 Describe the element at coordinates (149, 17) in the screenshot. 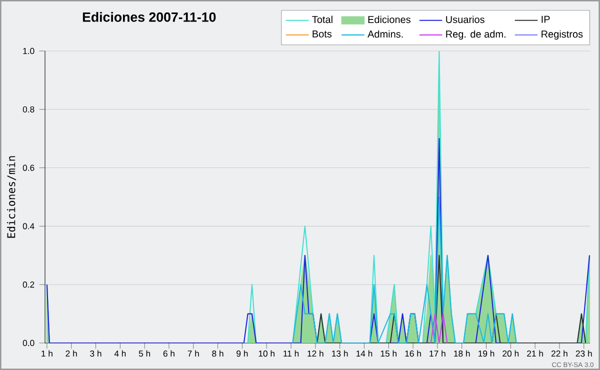

I see `chart-title: Ediciones 2007-11-10` at that location.